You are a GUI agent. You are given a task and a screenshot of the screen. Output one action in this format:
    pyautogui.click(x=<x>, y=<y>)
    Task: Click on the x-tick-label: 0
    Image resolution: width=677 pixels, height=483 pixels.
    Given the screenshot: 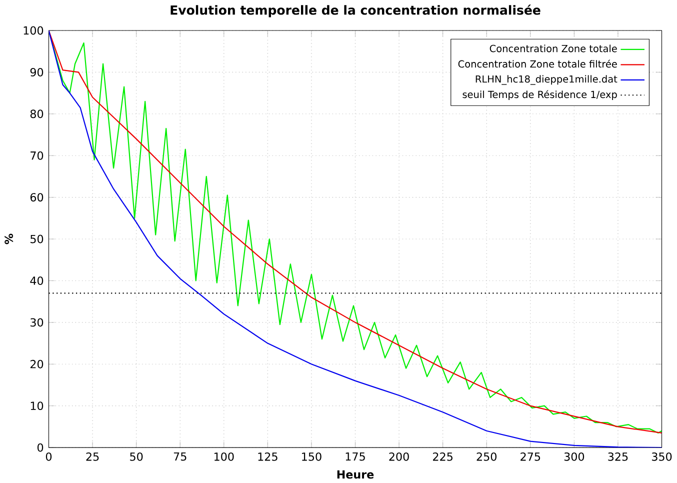 What is the action you would take?
    pyautogui.click(x=49, y=456)
    